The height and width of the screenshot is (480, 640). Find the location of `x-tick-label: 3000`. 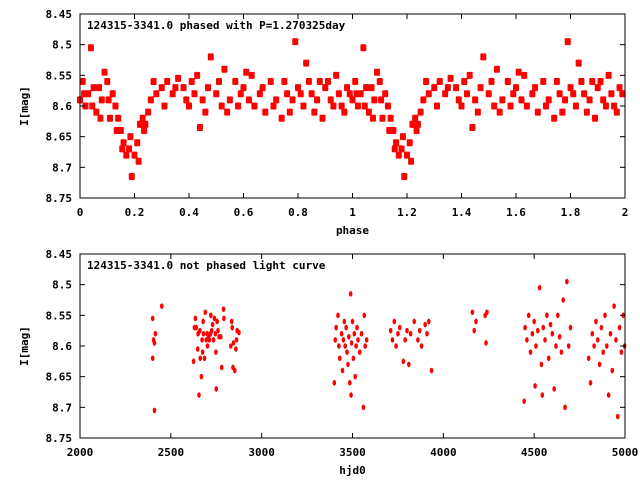

x-tick-label: 3000 is located at coordinates (261, 452).